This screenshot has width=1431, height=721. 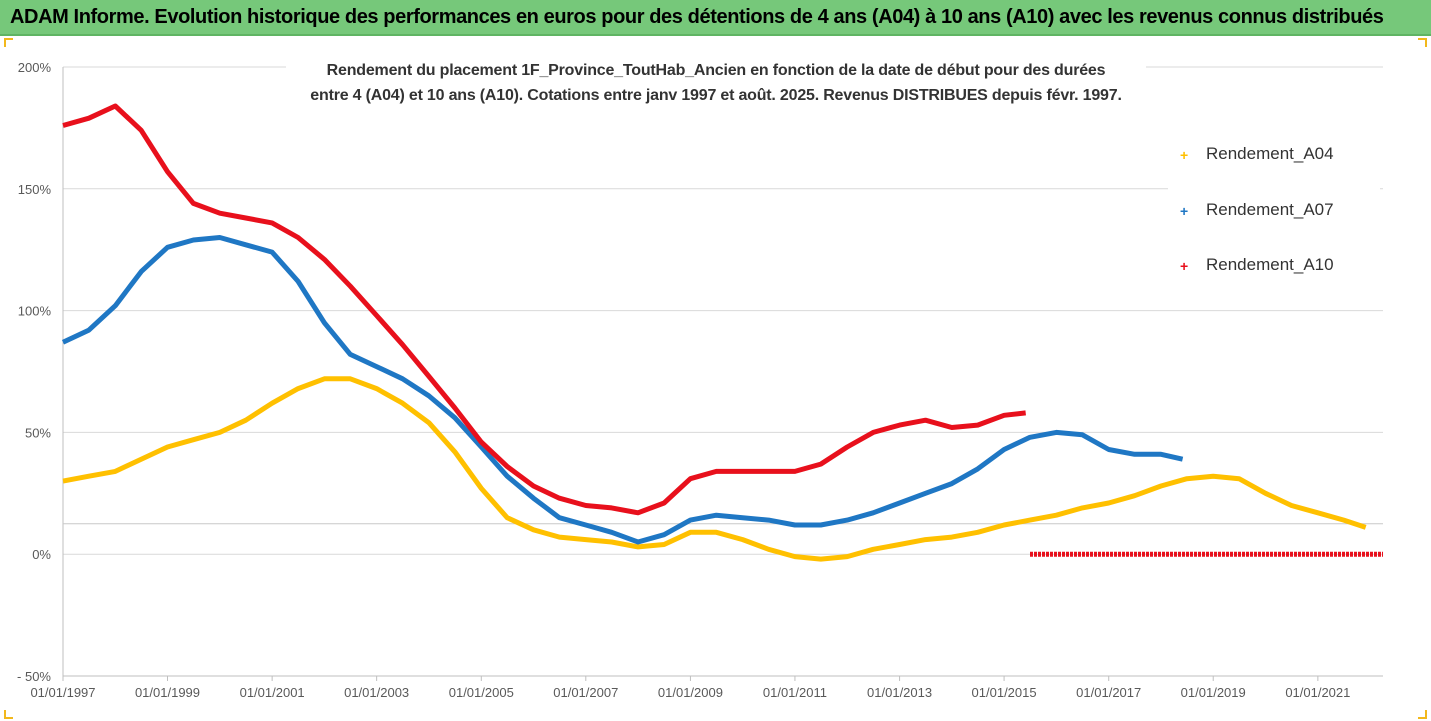 What do you see at coordinates (585, 692) in the screenshot?
I see `x-tick-label: 01/01/2007` at bounding box center [585, 692].